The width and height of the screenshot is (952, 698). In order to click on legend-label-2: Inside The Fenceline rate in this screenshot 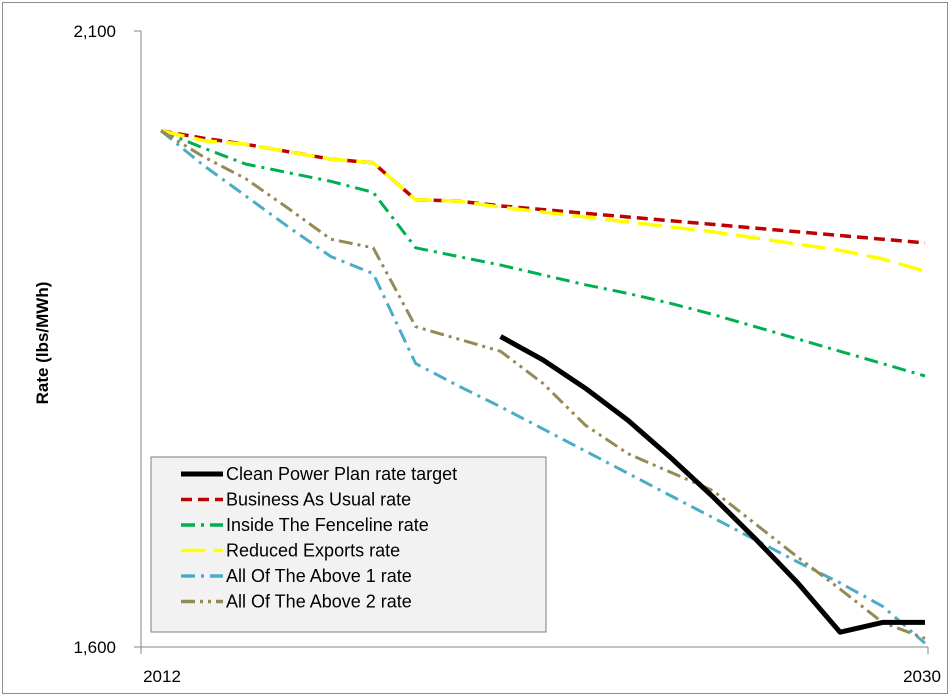, I will do `click(327, 525)`.